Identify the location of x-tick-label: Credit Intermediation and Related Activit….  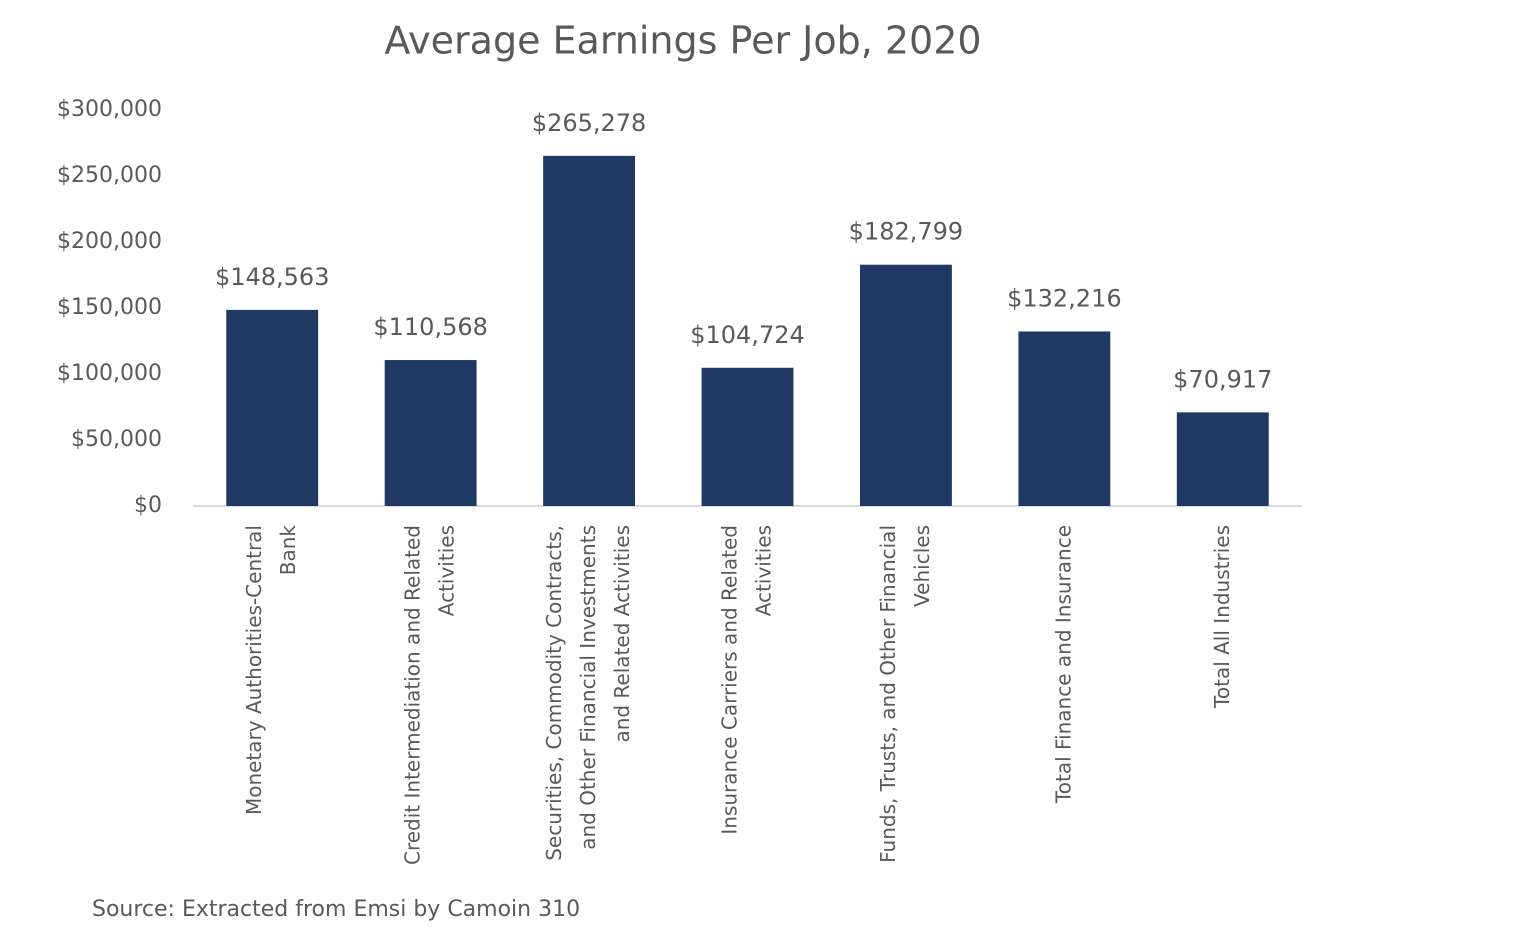
(429, 695).